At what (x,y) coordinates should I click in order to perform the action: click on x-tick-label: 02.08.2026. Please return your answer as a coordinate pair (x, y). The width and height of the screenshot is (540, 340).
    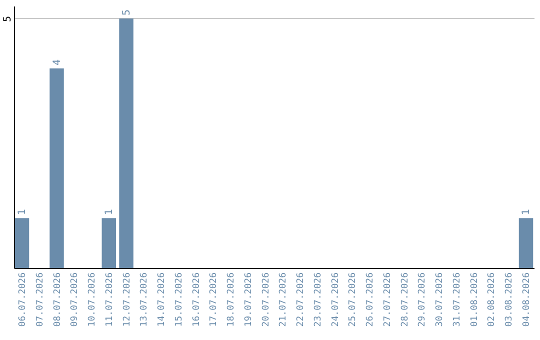
    Looking at the image, I should click on (492, 299).